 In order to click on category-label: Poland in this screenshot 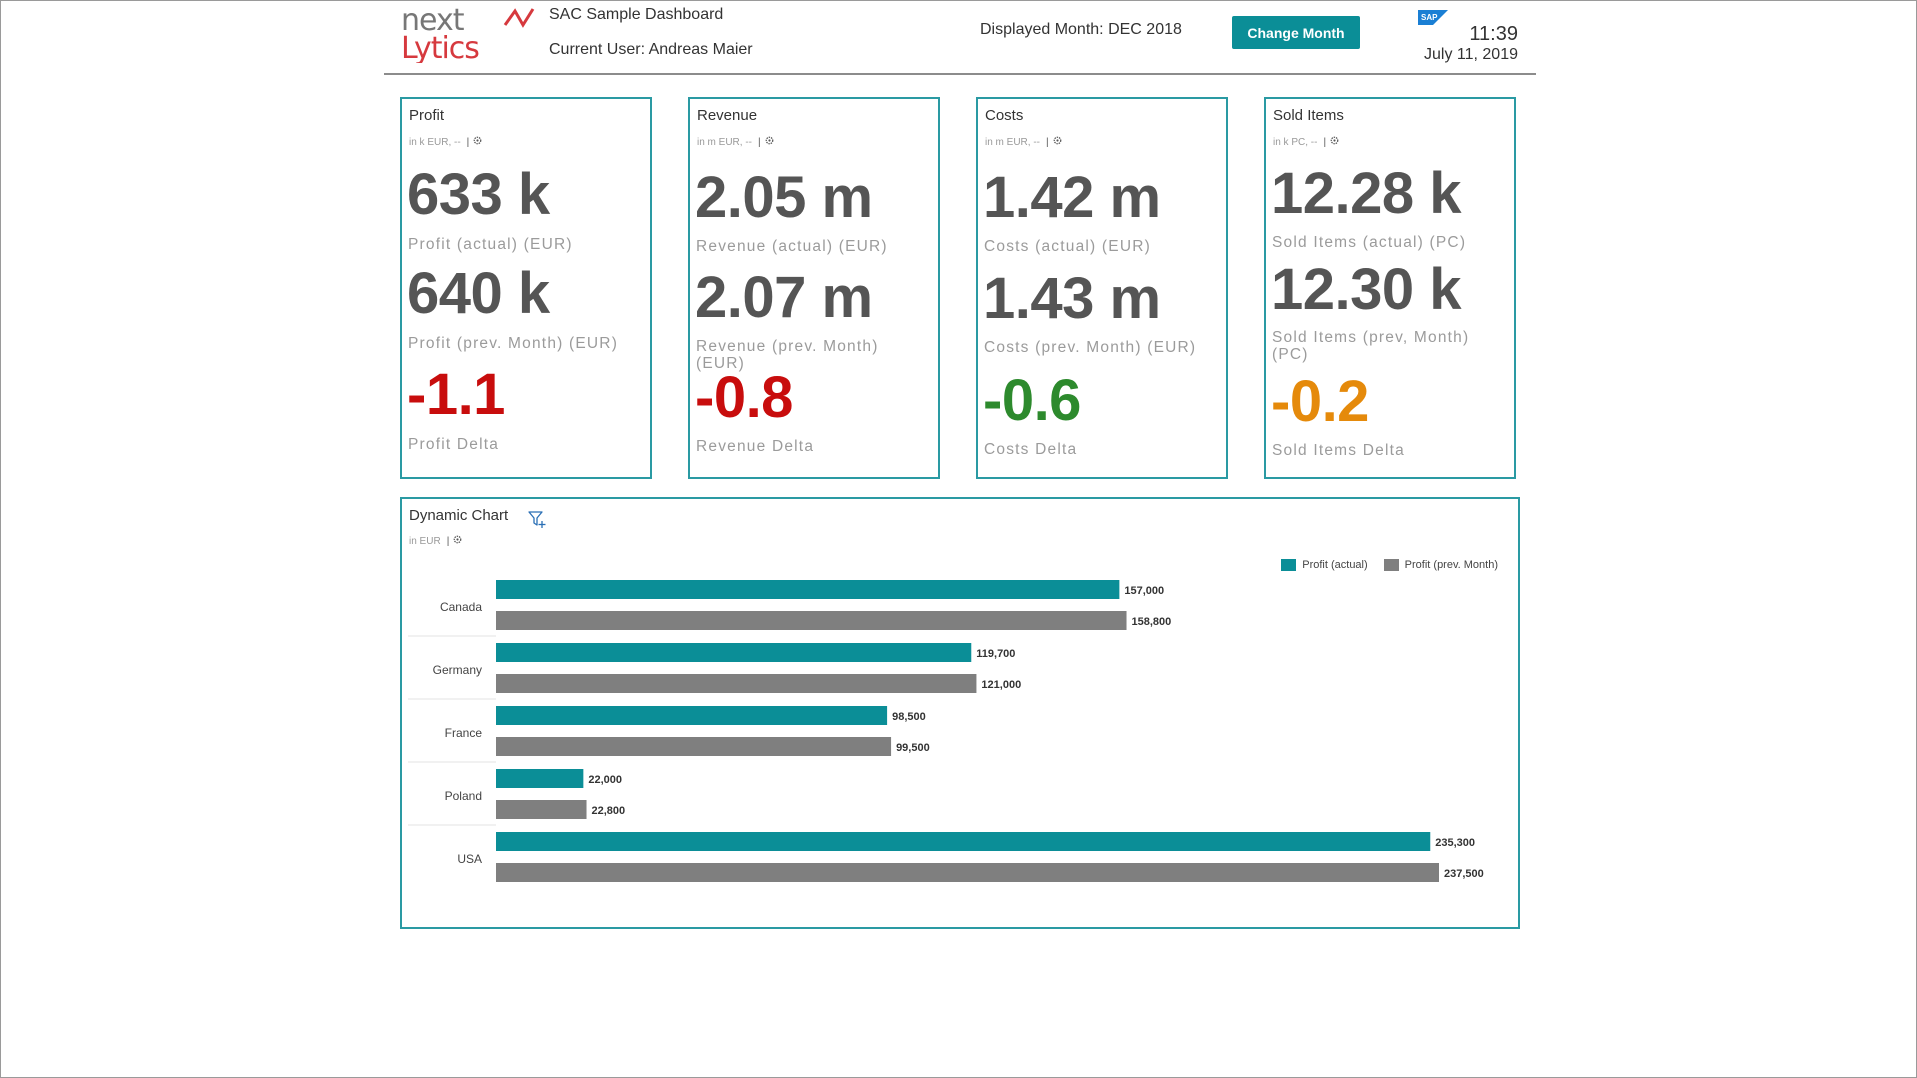, I will do `click(463, 796)`.